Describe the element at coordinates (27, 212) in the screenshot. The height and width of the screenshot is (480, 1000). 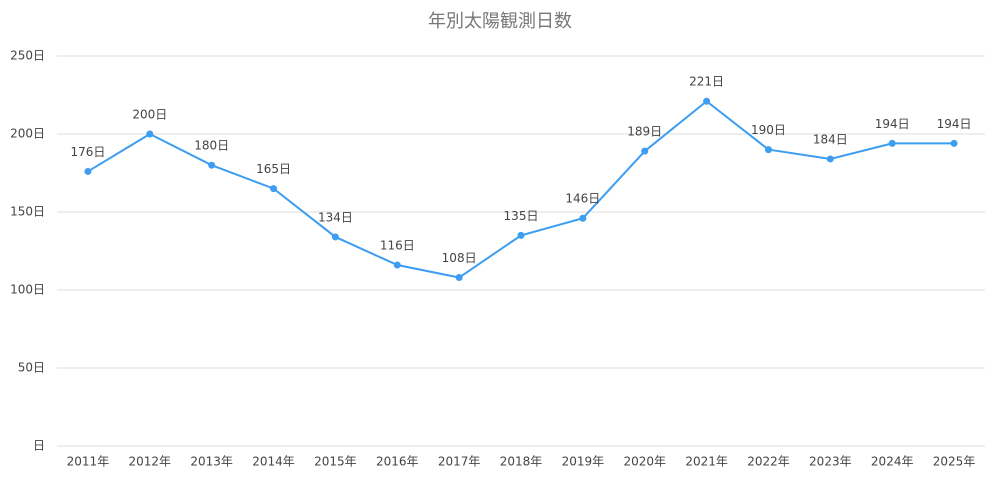
I see `y-tick-label: 150日` at that location.